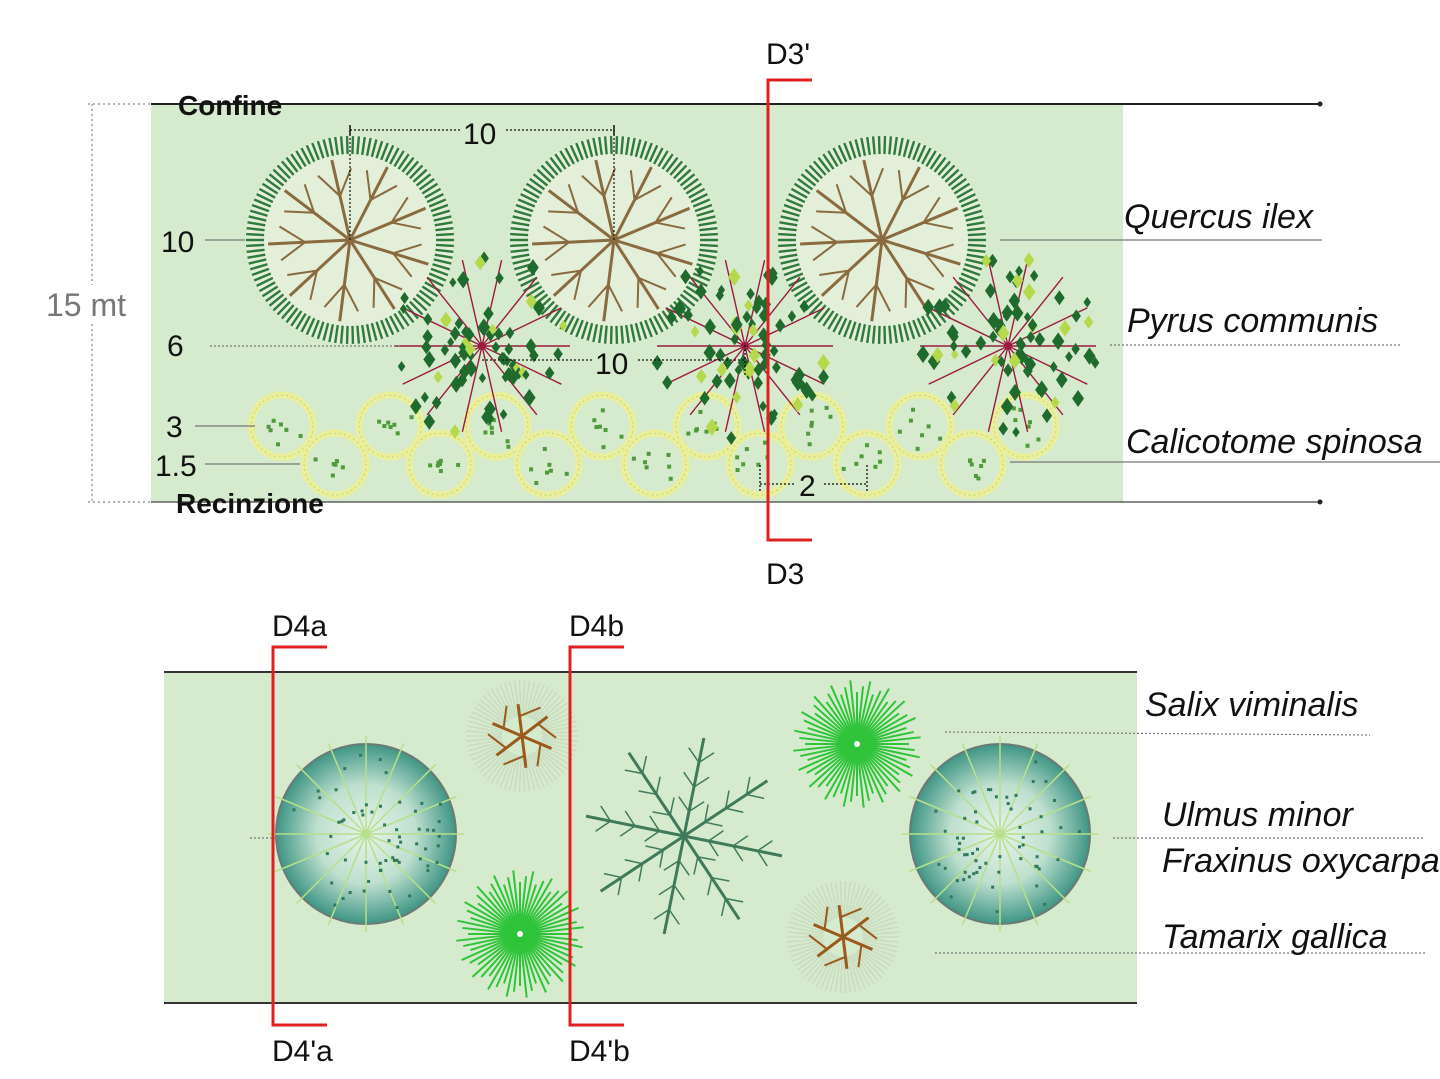 The width and height of the screenshot is (1440, 1079). I want to click on species-quercus-ilex: Quercus ilex, so click(1219, 217).